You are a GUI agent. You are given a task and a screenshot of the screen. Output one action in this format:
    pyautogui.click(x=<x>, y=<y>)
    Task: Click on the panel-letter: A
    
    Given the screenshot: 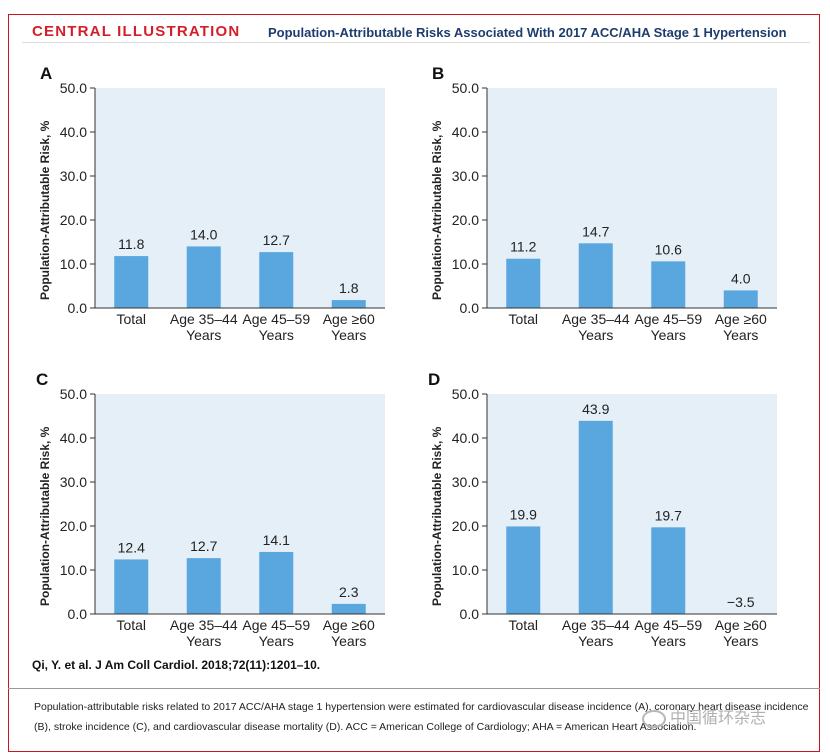 What is the action you would take?
    pyautogui.click(x=46, y=73)
    